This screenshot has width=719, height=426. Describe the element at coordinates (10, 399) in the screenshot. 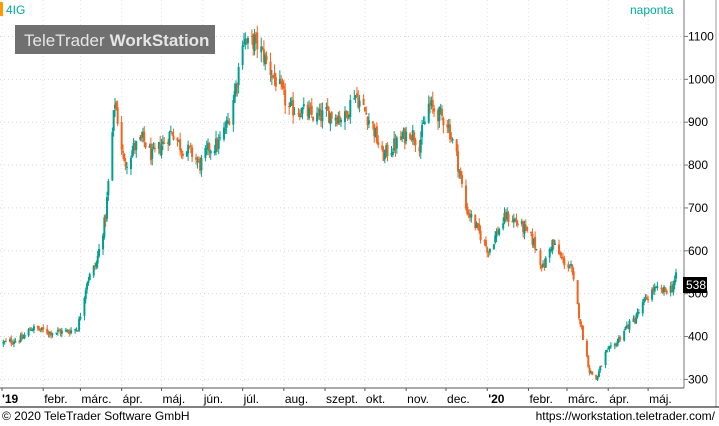

I see `x-tick-label: '19` at that location.